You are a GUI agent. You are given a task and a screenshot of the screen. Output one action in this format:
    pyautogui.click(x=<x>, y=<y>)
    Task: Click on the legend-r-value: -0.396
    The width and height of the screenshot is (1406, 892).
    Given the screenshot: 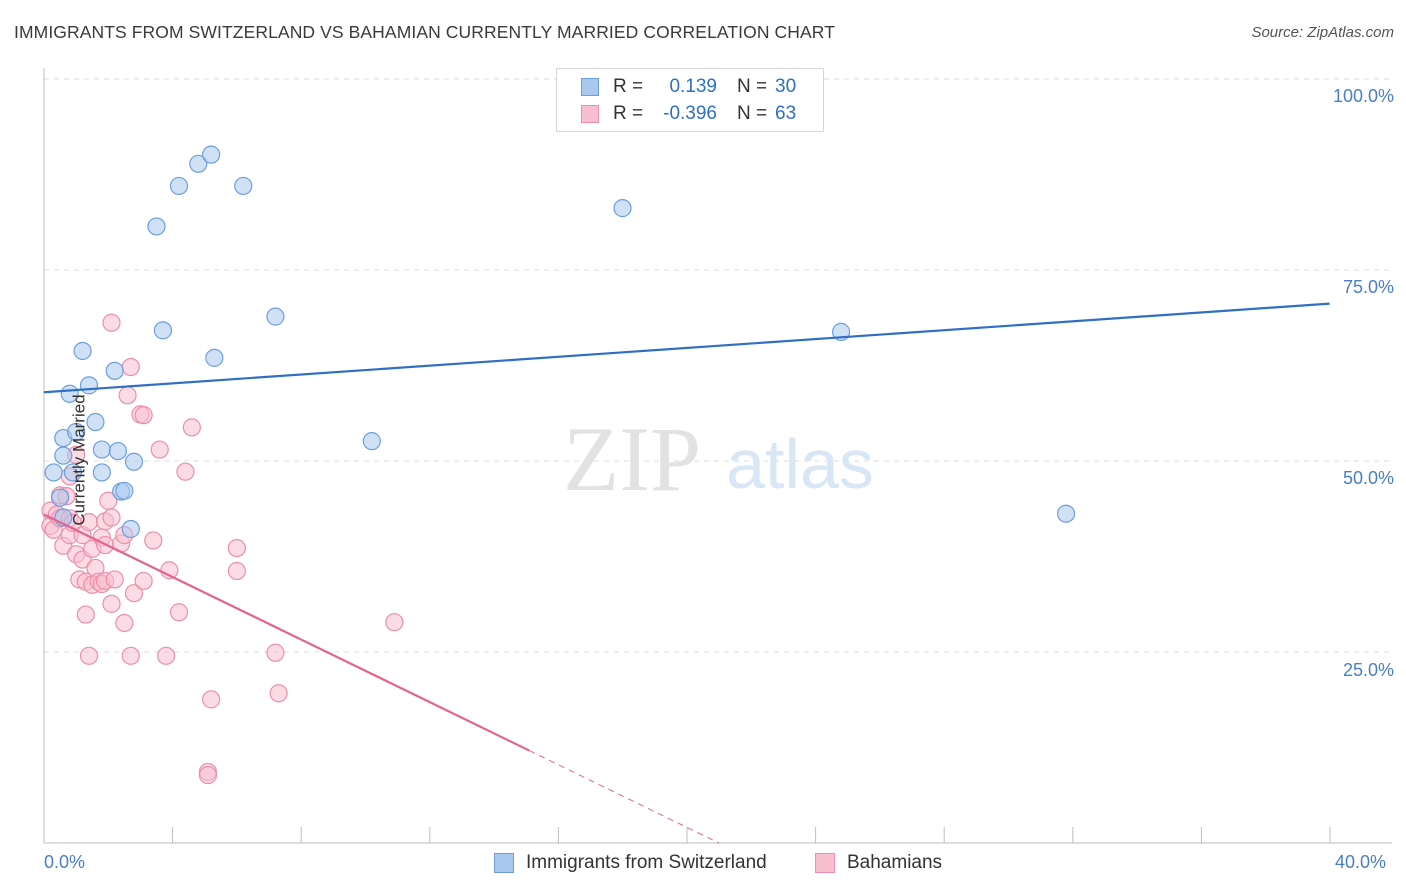 What is the action you would take?
    pyautogui.click(x=690, y=113)
    